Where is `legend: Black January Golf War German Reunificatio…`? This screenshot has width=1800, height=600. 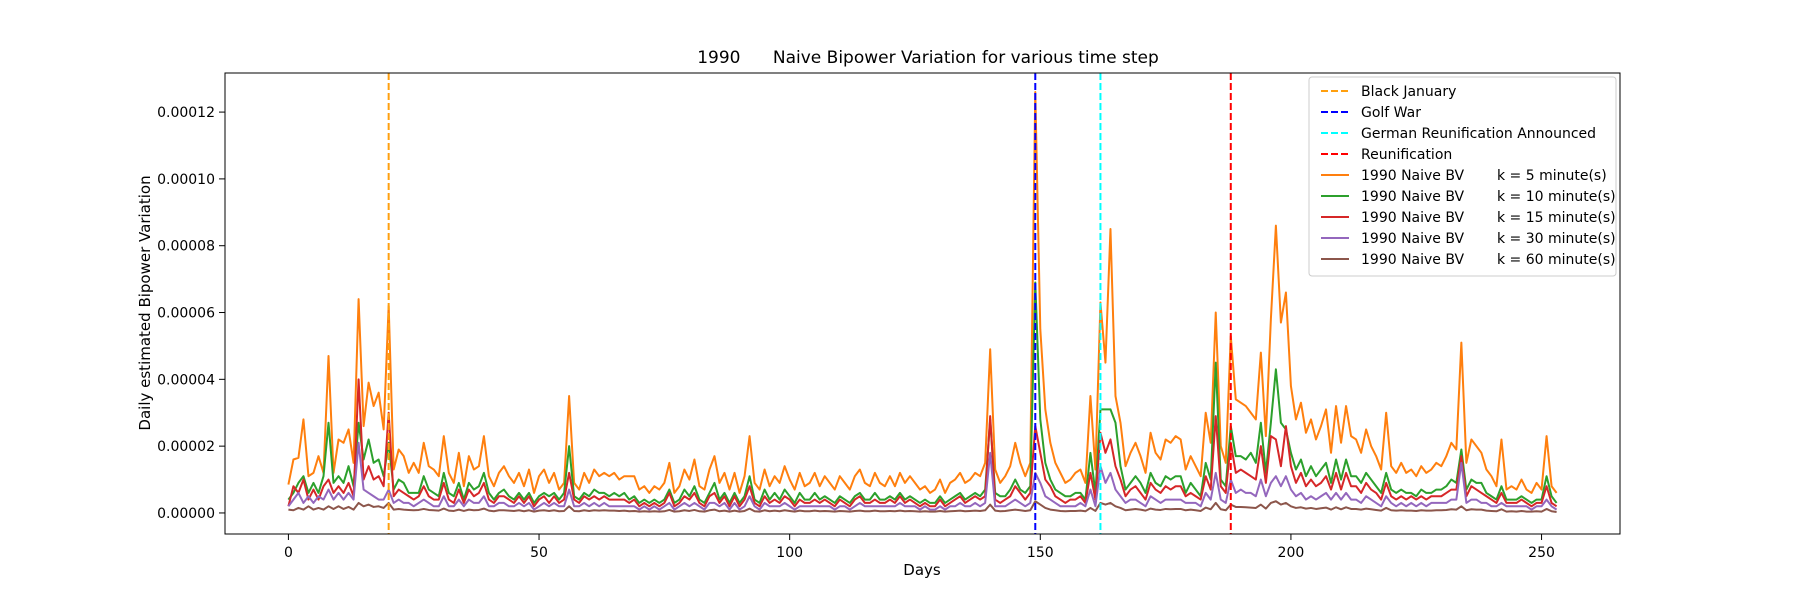
legend: Black January Golf War German Reunificatio… is located at coordinates (1462, 176).